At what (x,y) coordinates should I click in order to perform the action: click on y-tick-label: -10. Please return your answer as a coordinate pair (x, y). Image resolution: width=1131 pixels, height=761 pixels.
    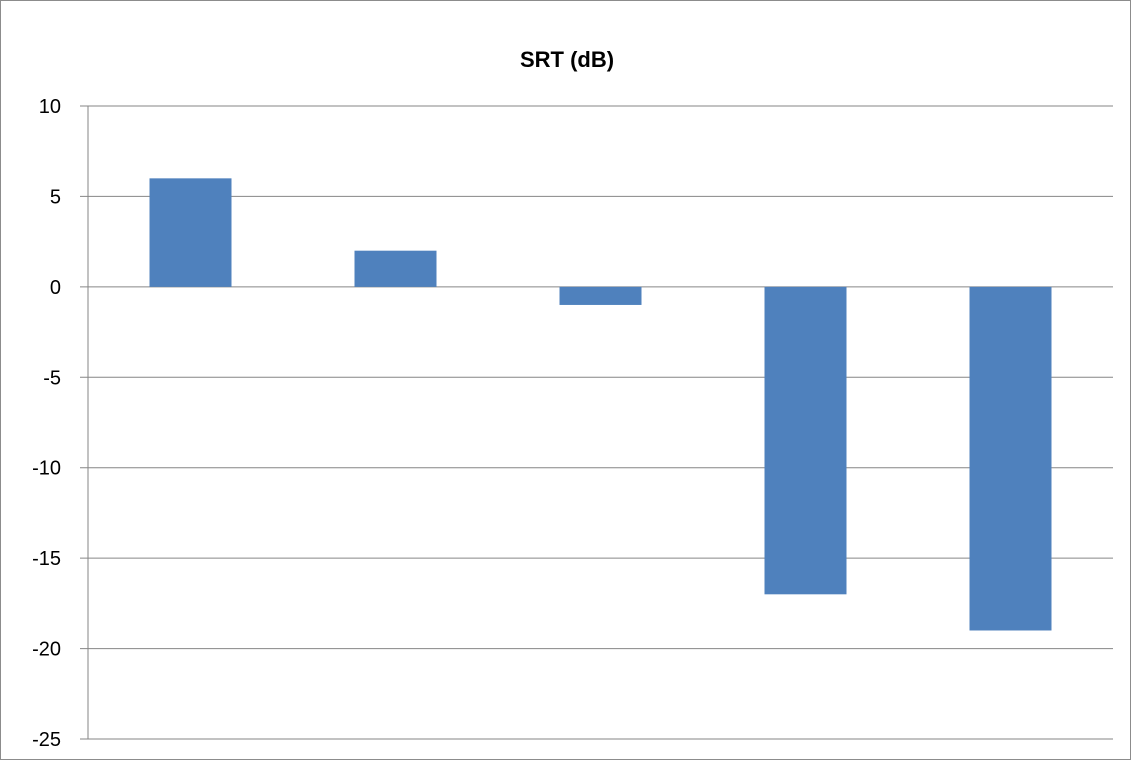
    Looking at the image, I should click on (46, 469).